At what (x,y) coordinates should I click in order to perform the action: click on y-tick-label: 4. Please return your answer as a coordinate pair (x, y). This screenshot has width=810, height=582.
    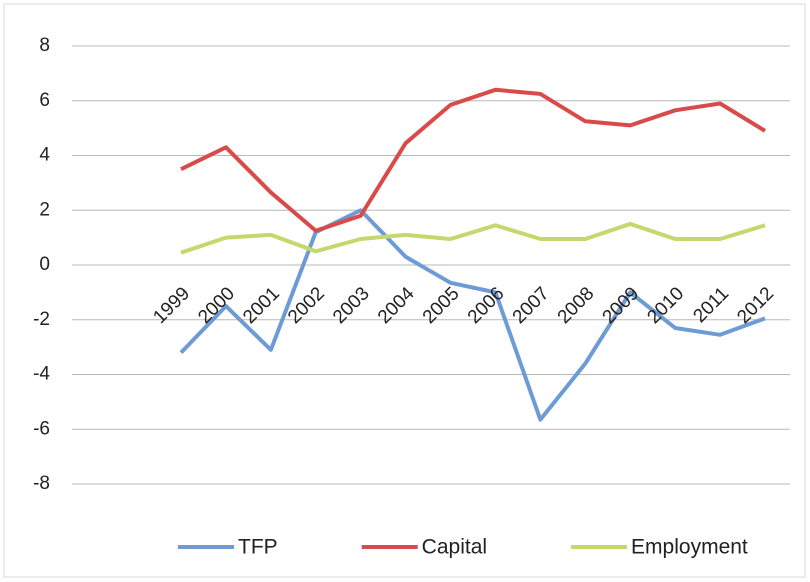
    Looking at the image, I should click on (44, 155).